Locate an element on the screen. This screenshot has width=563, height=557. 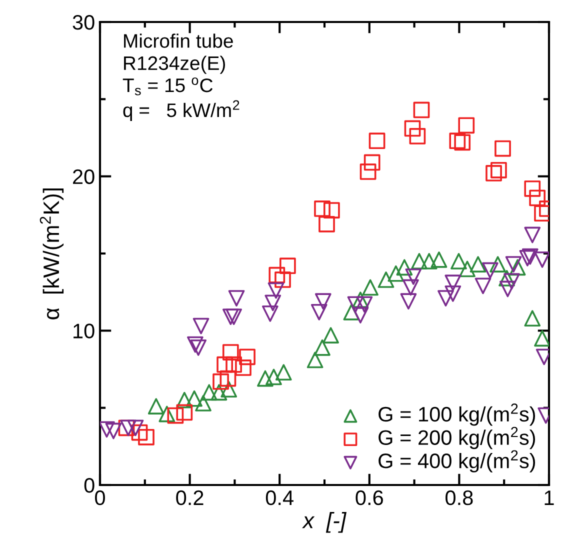
annotation: R1234ze(E) is located at coordinates (174, 65).